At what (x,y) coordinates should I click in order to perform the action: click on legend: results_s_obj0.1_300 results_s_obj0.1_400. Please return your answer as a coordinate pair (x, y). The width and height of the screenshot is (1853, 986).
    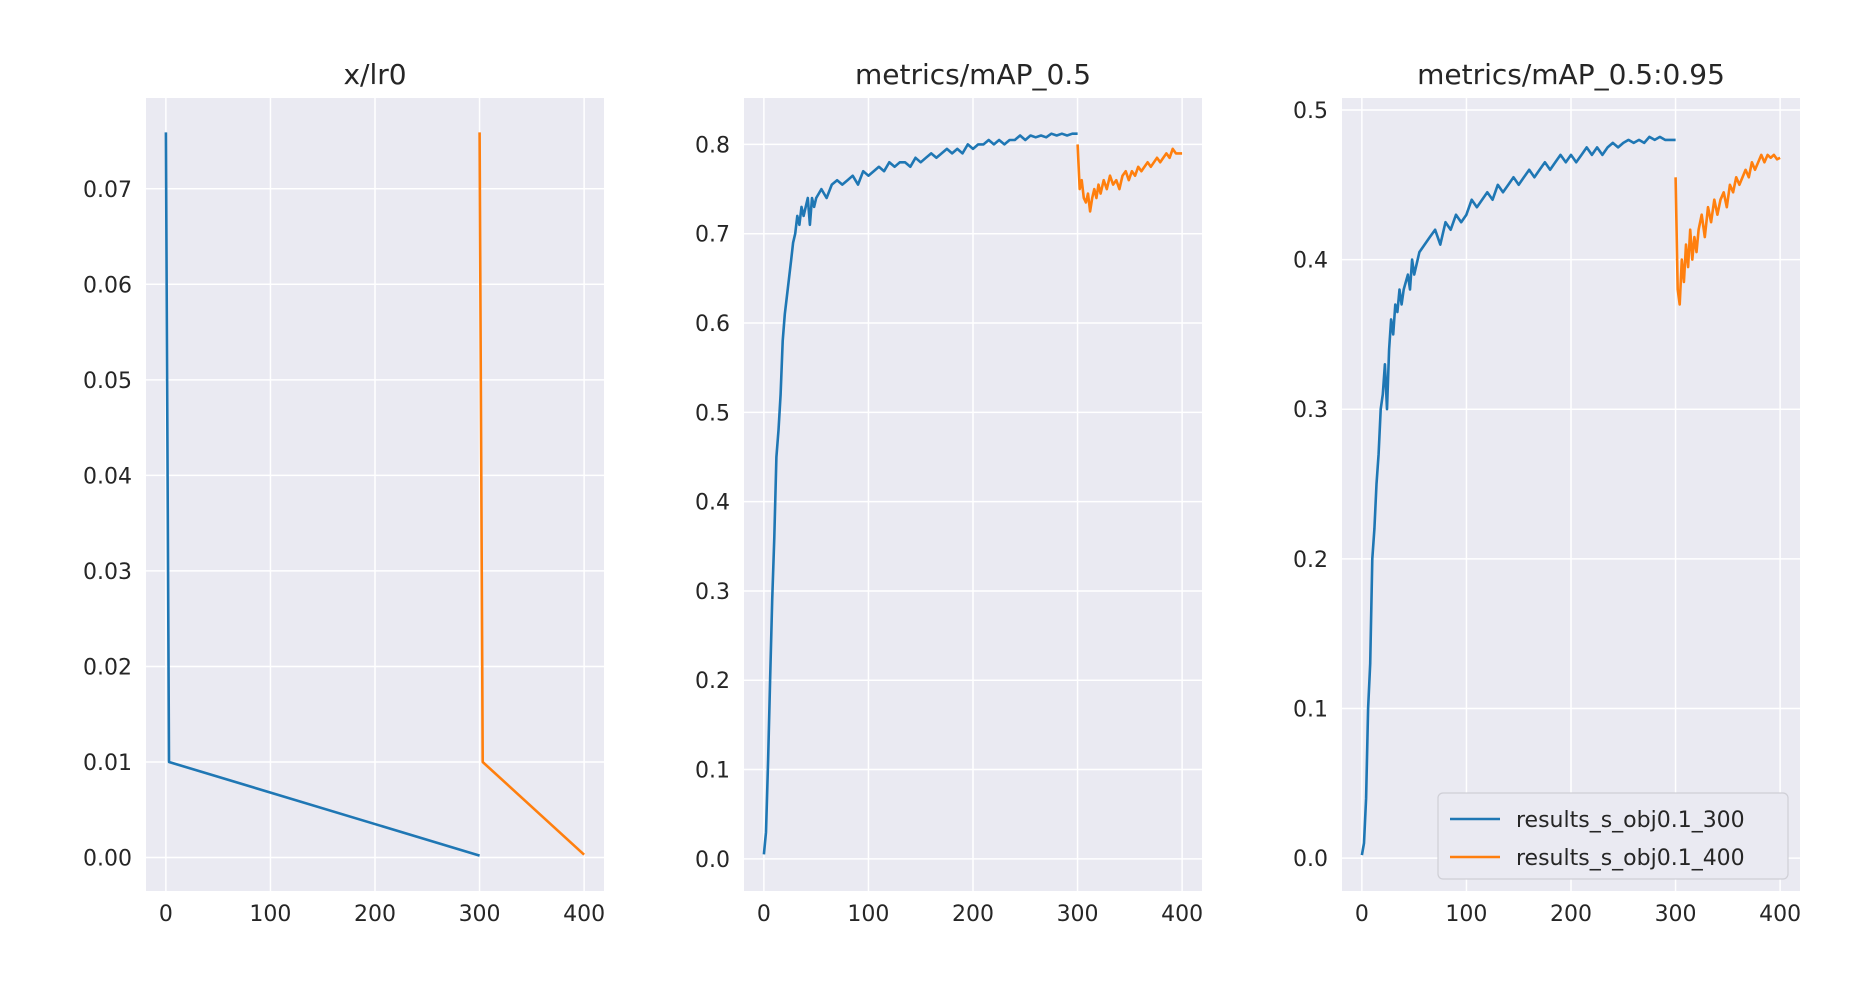
    Looking at the image, I should click on (1613, 836).